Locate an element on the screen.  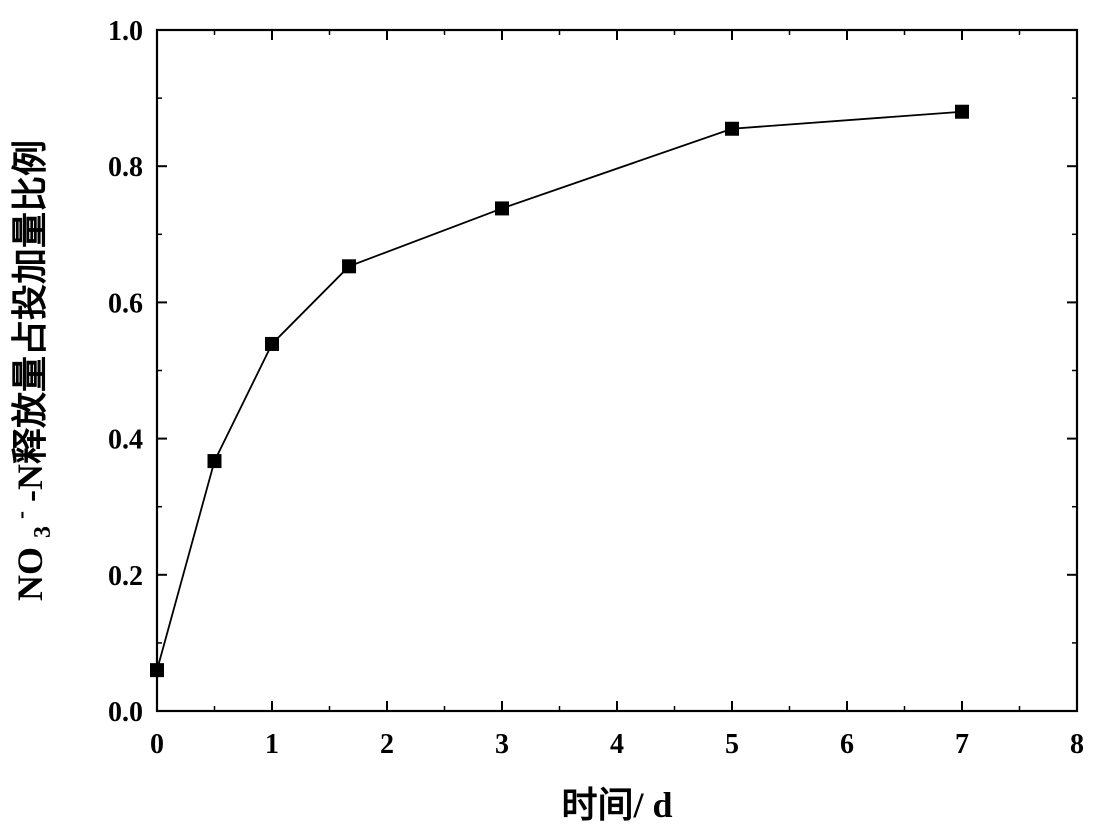
y-axis-title-part2: -N释放量占投加量比例 is located at coordinates (30, 321).